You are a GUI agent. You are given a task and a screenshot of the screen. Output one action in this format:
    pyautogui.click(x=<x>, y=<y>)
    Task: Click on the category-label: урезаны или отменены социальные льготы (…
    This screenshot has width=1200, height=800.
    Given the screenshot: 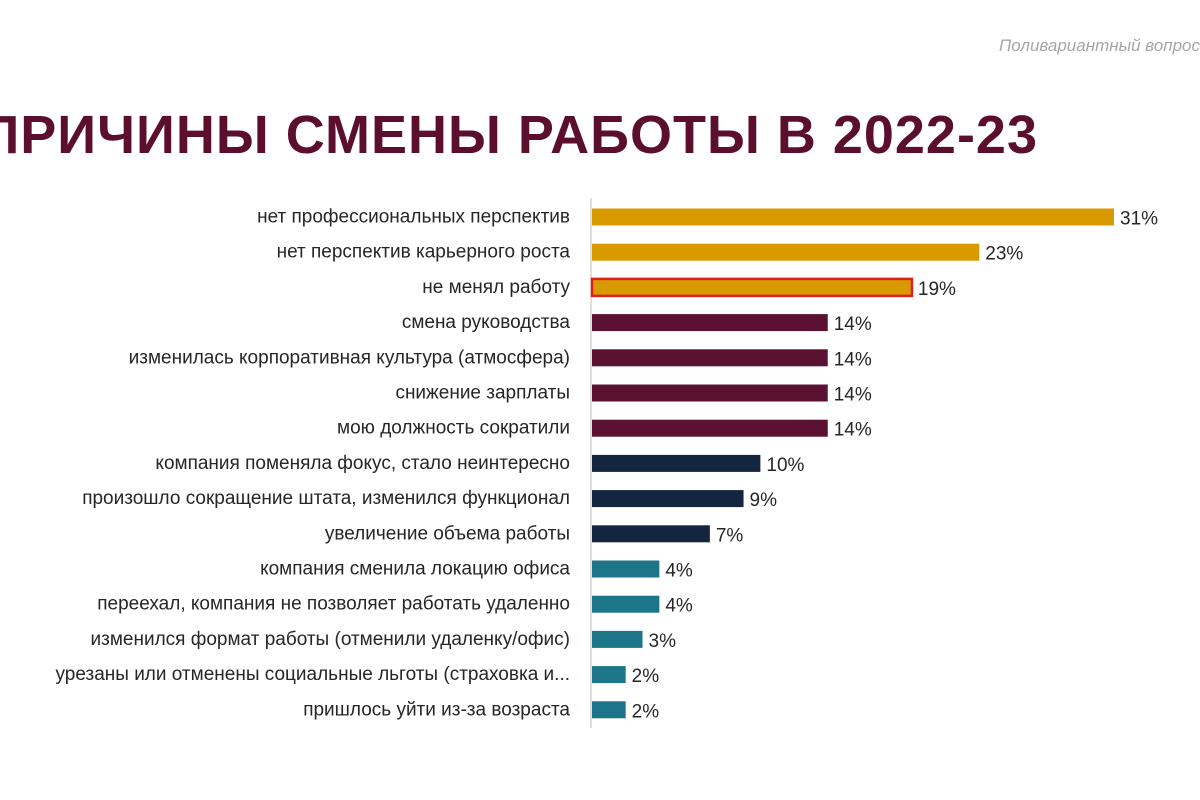 What is the action you would take?
    pyautogui.click(x=312, y=674)
    